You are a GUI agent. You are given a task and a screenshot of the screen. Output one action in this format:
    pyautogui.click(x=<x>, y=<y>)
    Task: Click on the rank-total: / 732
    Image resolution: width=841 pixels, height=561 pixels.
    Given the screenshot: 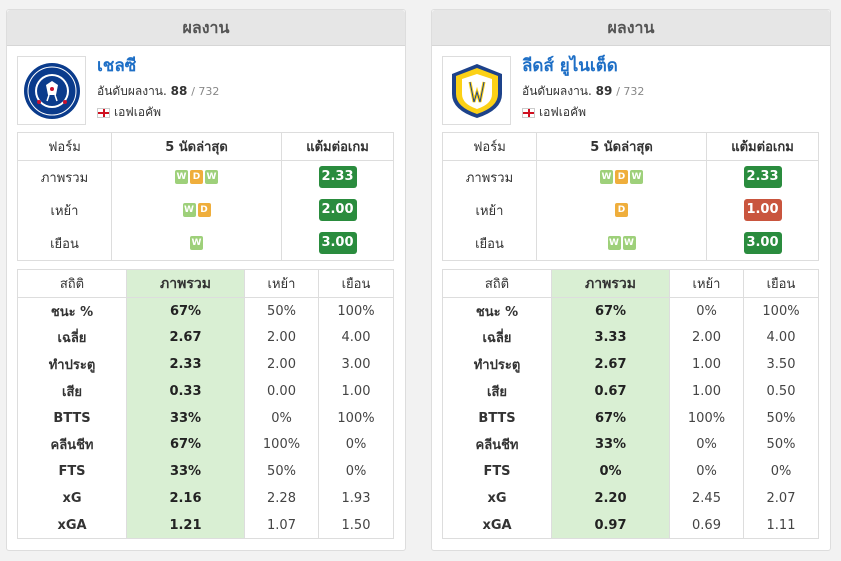 What is the action you would take?
    pyautogui.click(x=630, y=91)
    